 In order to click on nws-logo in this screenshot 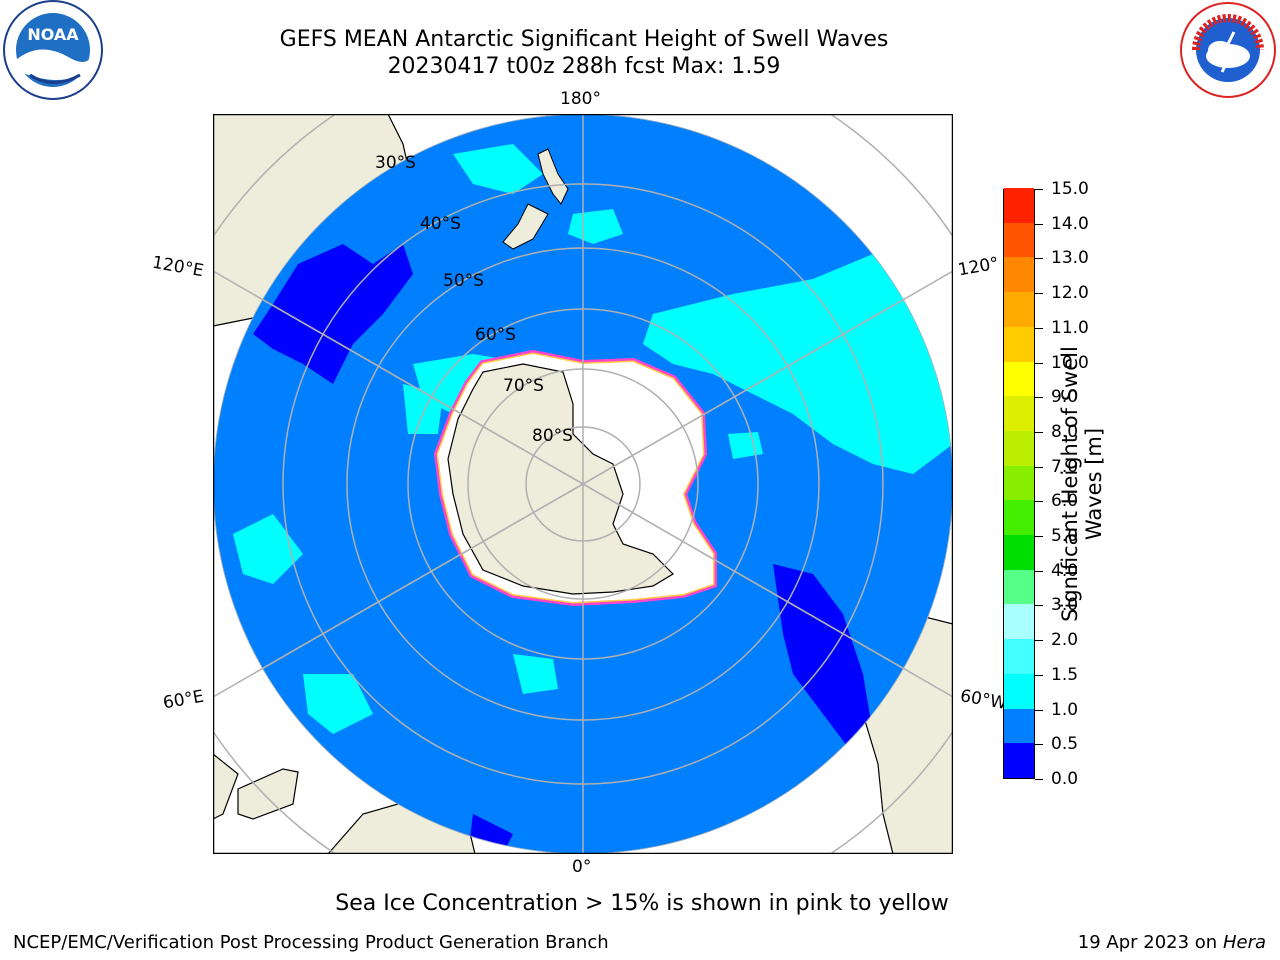, I will do `click(1228, 52)`.